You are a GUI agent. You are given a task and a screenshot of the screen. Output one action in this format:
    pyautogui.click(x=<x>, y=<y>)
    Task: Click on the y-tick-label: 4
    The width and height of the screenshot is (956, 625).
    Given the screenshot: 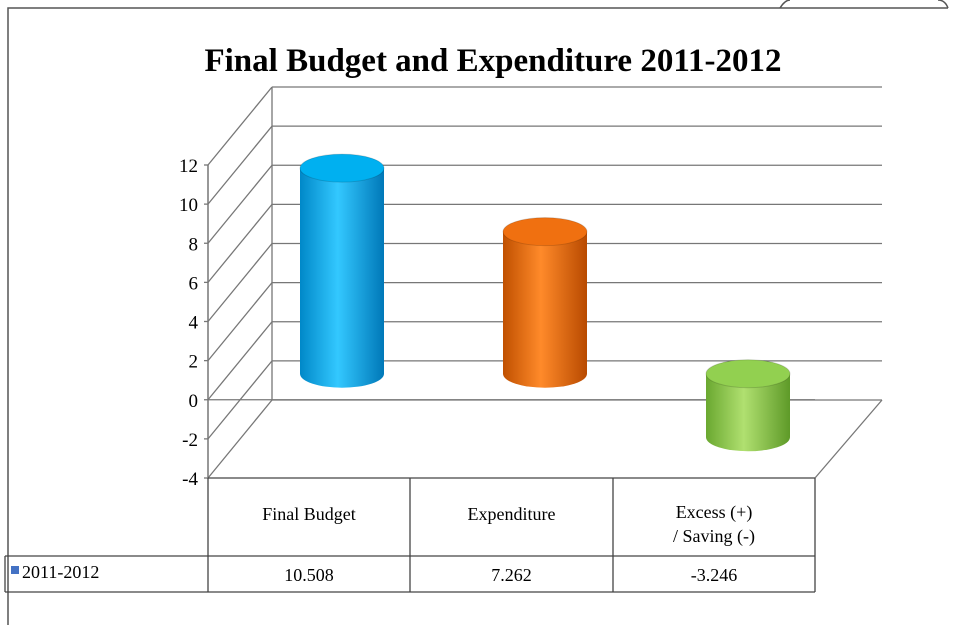 What is the action you would take?
    pyautogui.click(x=194, y=323)
    